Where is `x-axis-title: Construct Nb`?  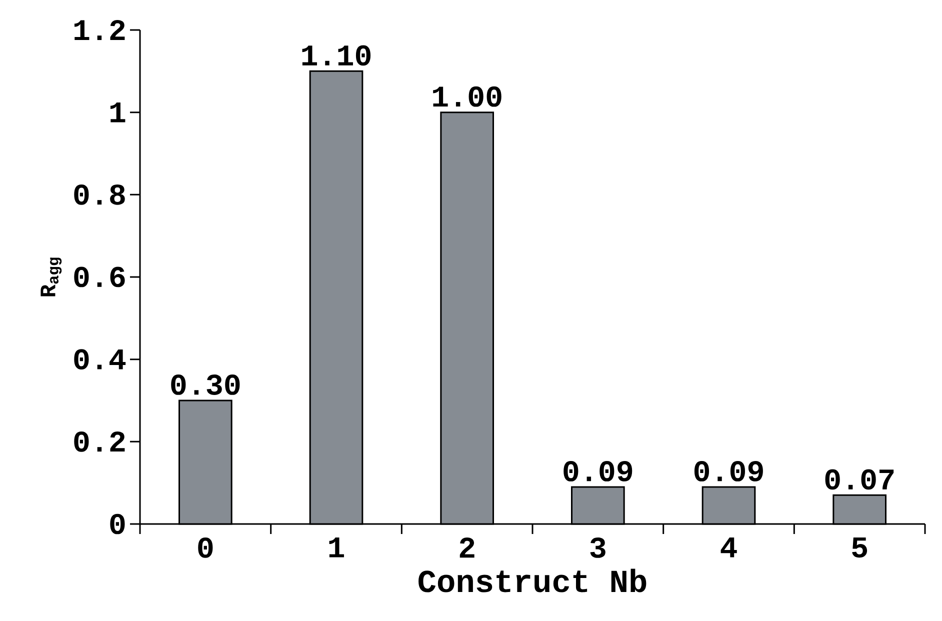 x-axis-title: Construct Nb is located at coordinates (532, 580).